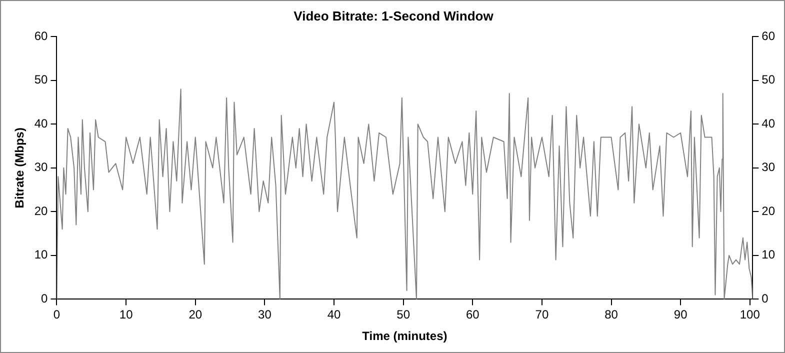  I want to click on y2-tick-label: 20, so click(769, 211).